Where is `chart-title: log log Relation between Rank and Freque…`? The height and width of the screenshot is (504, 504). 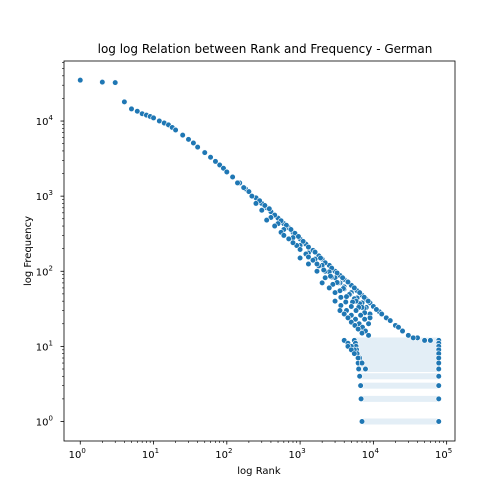 chart-title: log log Relation between Rank and Freque… is located at coordinates (265, 49).